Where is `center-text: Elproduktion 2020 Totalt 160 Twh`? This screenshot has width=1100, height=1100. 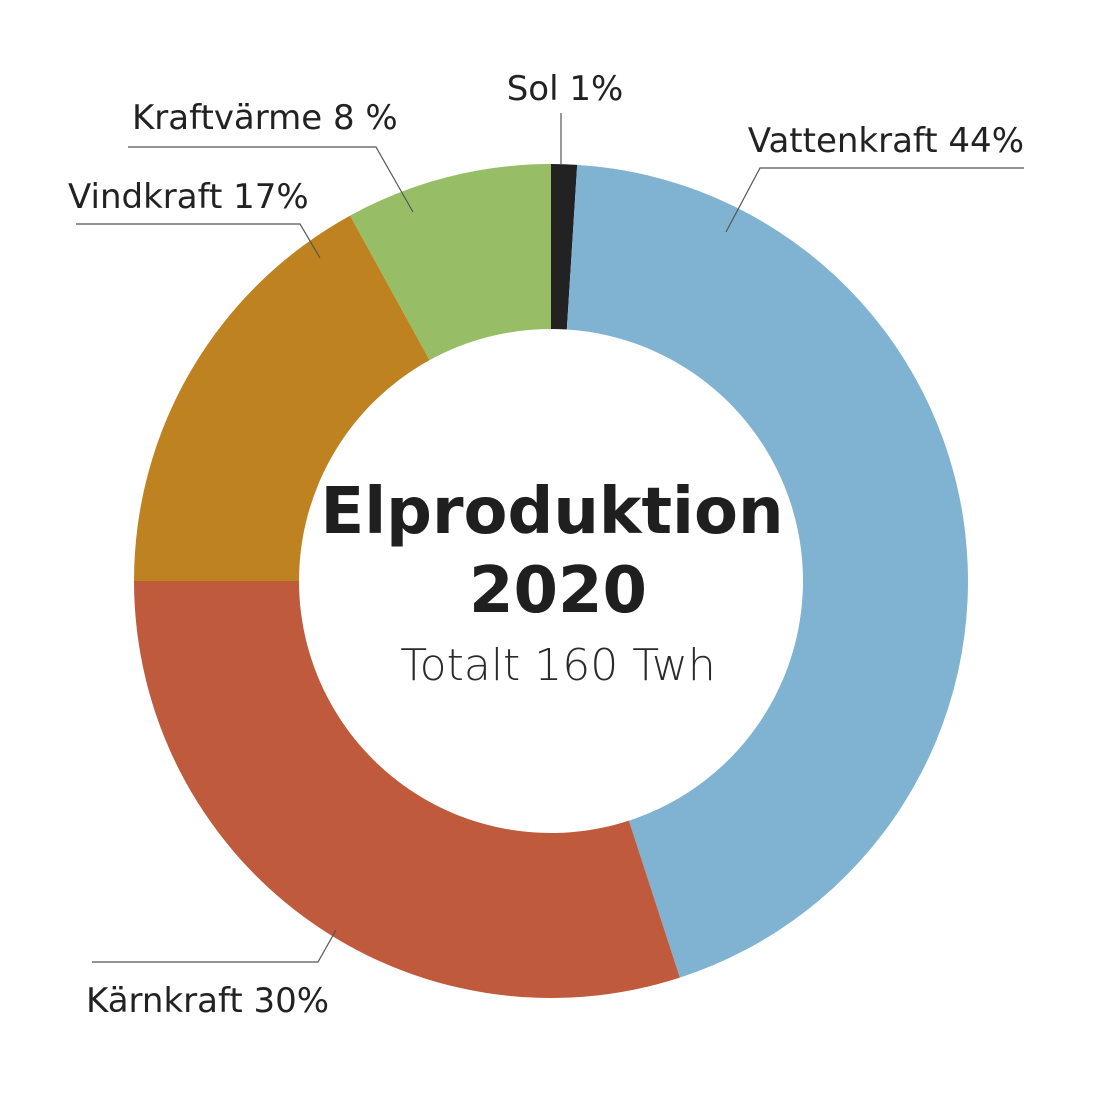
center-text: Elproduktion 2020 Totalt 160 Twh is located at coordinates (552, 583).